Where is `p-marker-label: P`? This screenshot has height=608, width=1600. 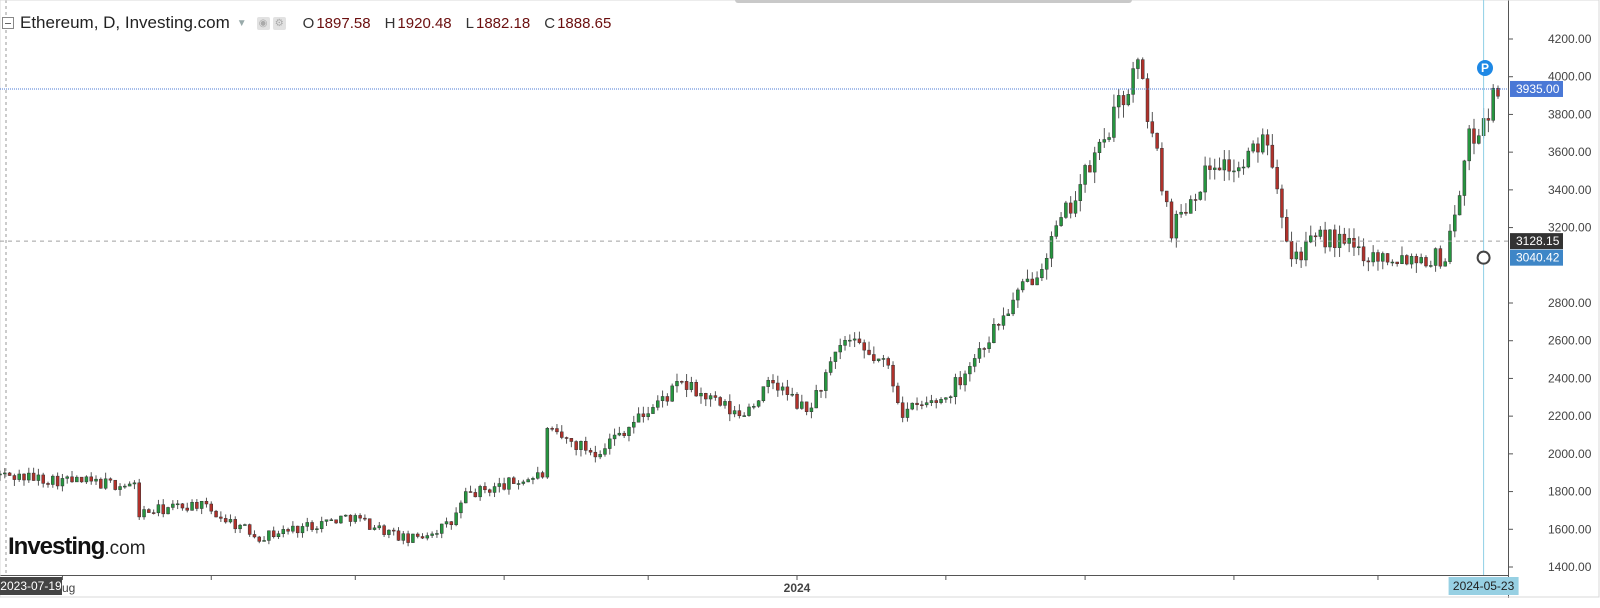 p-marker-label: P is located at coordinates (1485, 68).